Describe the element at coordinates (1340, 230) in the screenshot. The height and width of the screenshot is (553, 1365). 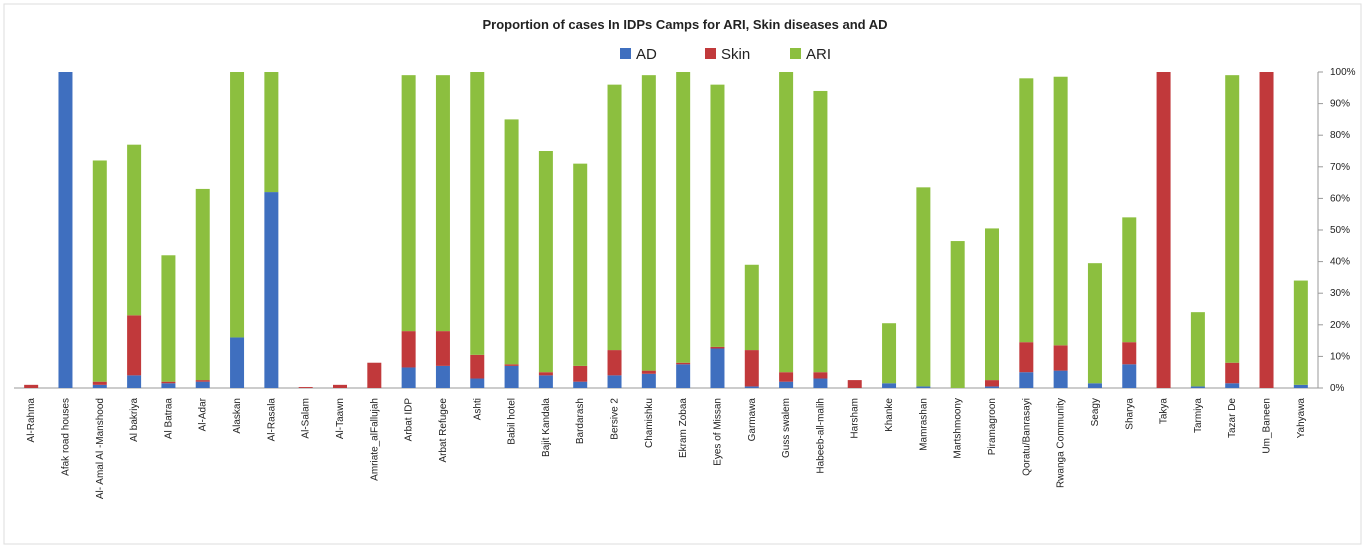
I see `y-tick-label: 50%` at that location.